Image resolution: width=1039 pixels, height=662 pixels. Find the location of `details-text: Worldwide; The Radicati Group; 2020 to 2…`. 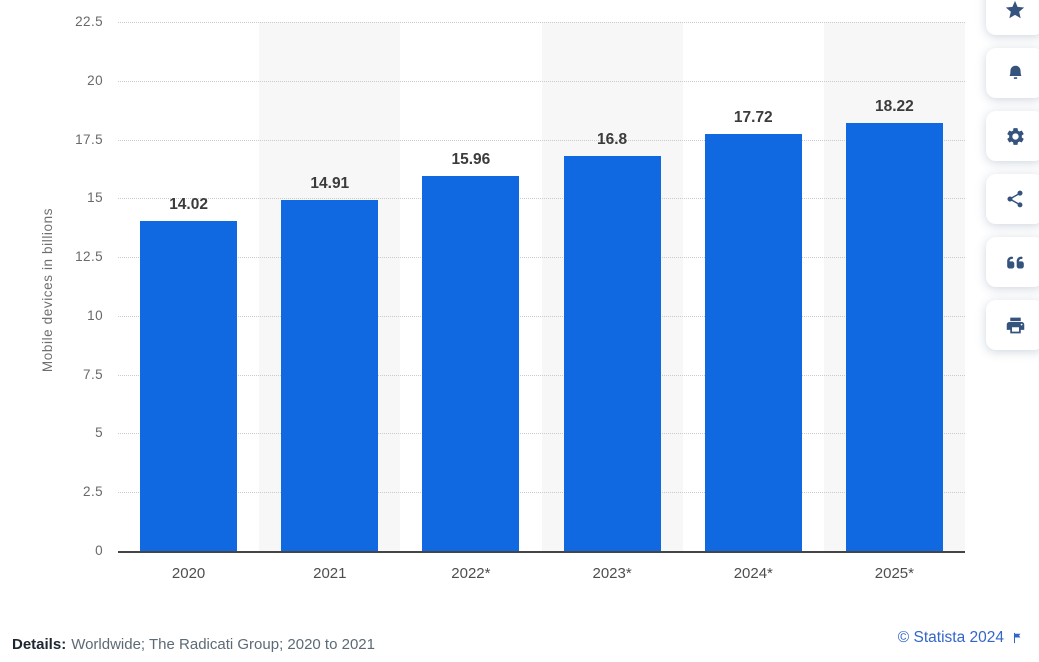

details-text: Worldwide; The Radicati Group; 2020 to 2… is located at coordinates (223, 644).